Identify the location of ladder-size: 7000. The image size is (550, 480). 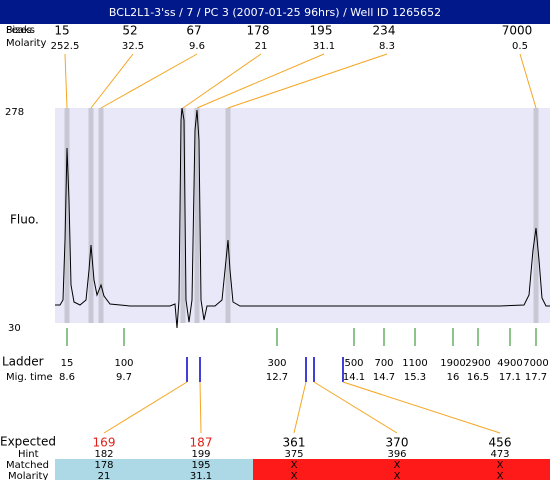
(535, 363).